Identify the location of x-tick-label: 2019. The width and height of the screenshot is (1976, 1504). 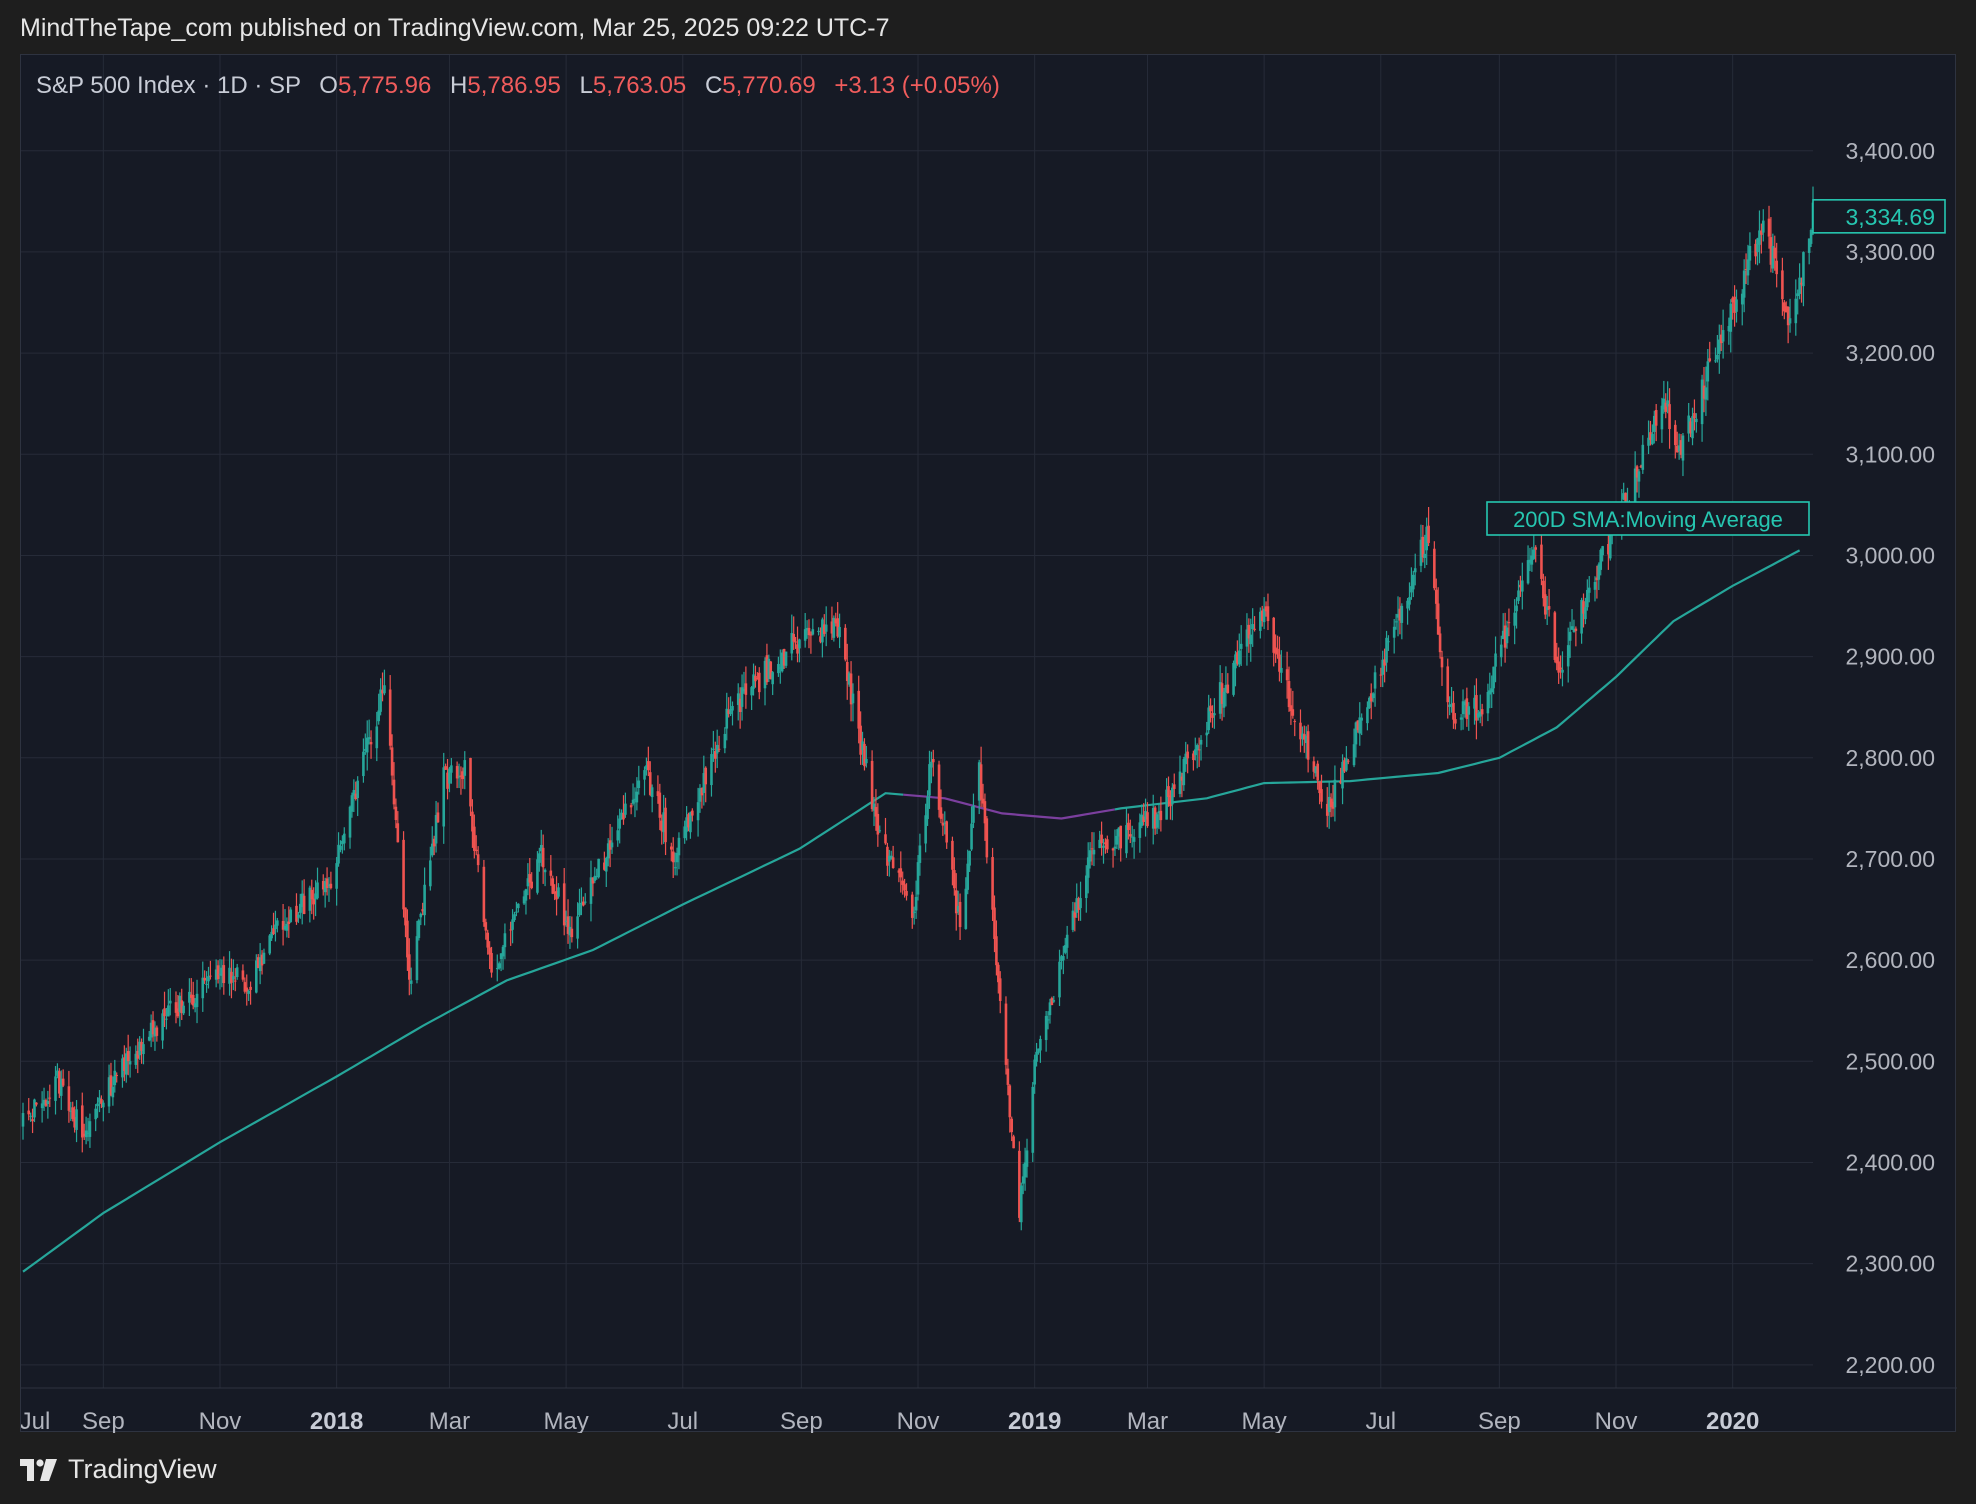
(1034, 1420).